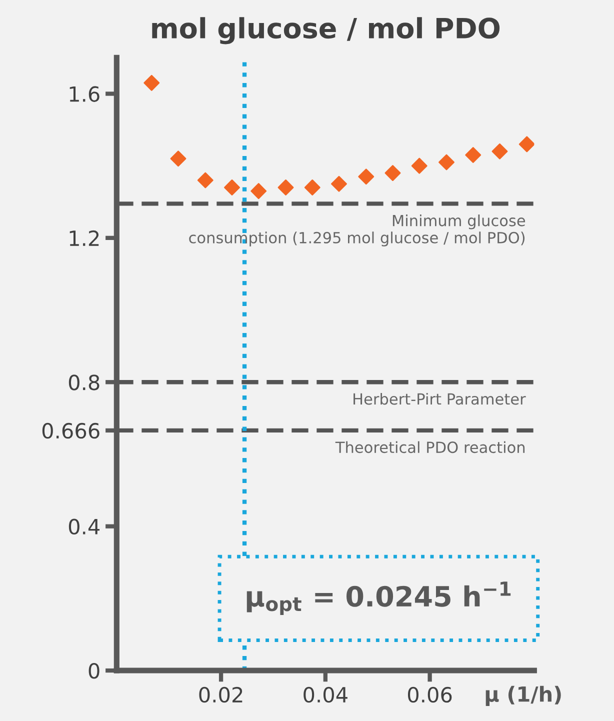 The image size is (614, 721). Describe the element at coordinates (84, 526) in the screenshot. I see `y-tick-label: 0.4` at that location.